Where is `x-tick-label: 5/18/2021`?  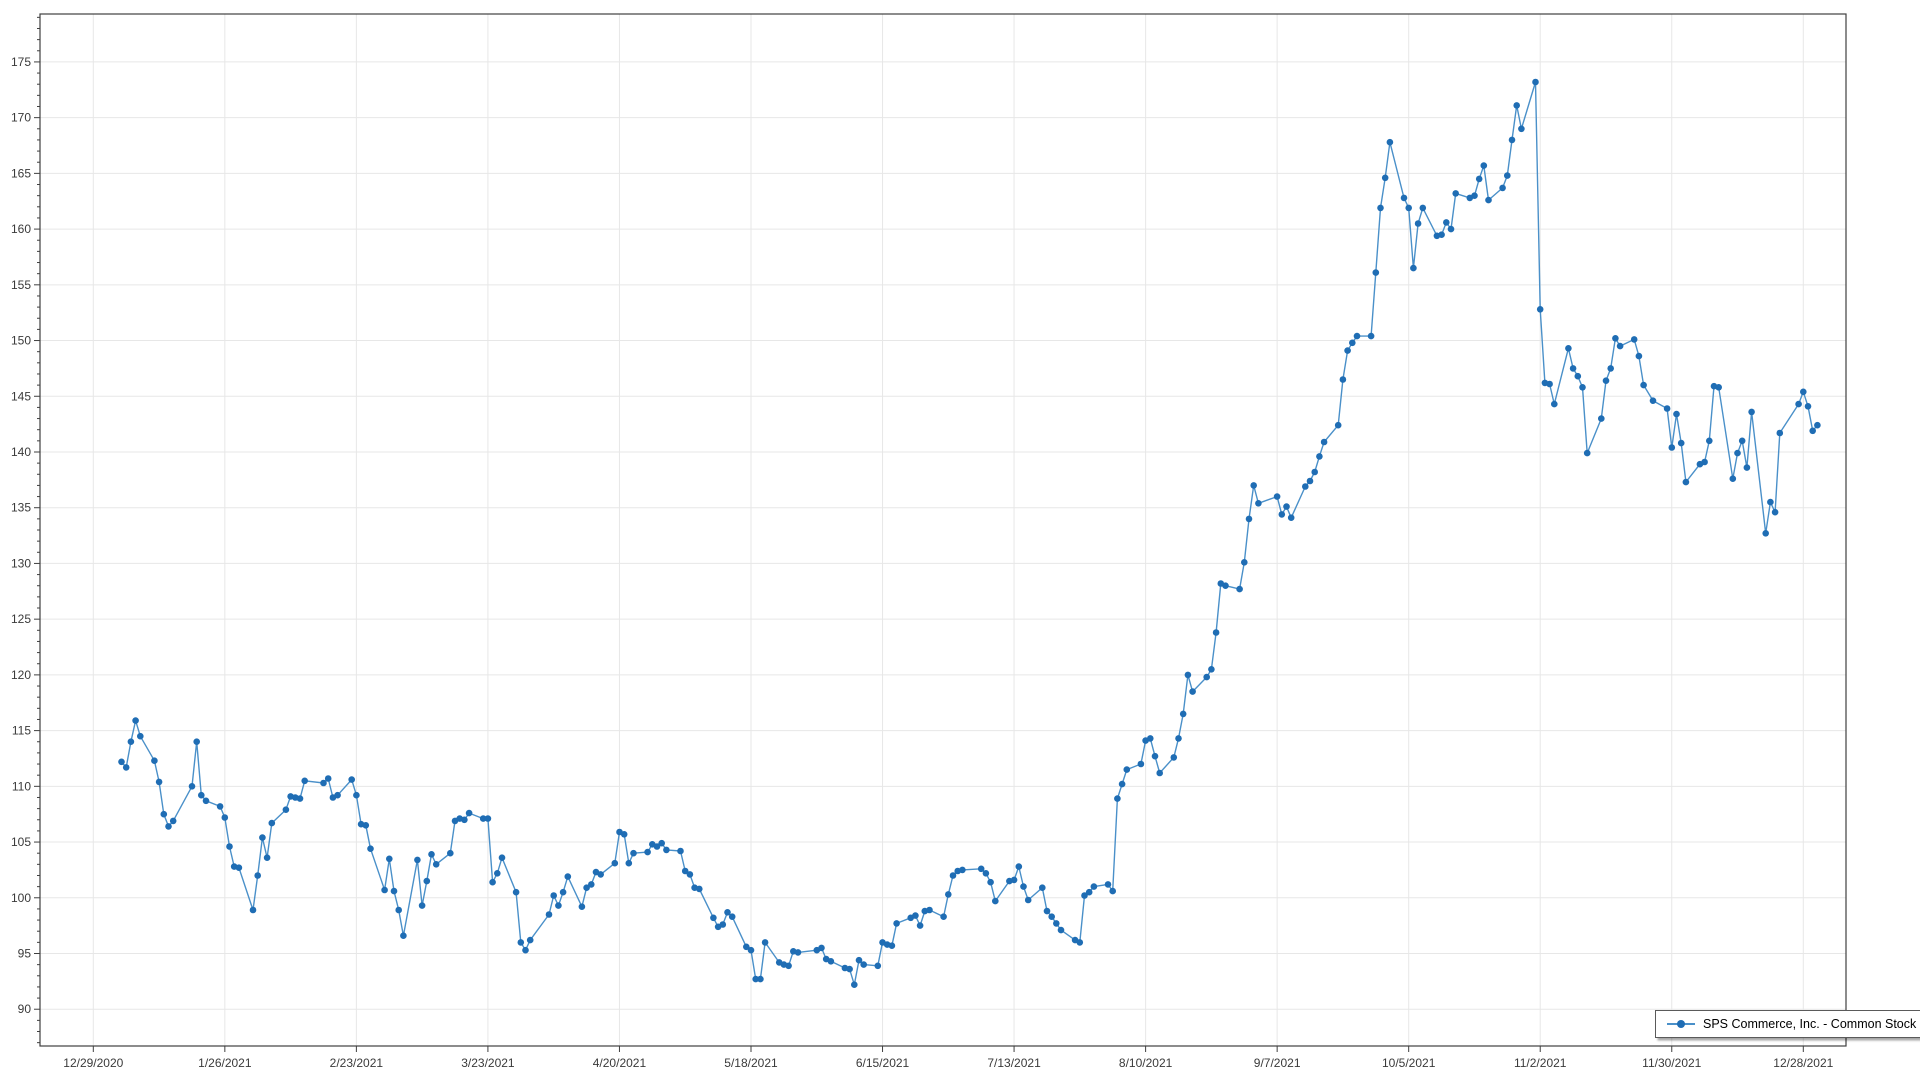 x-tick-label: 5/18/2021 is located at coordinates (751, 1063).